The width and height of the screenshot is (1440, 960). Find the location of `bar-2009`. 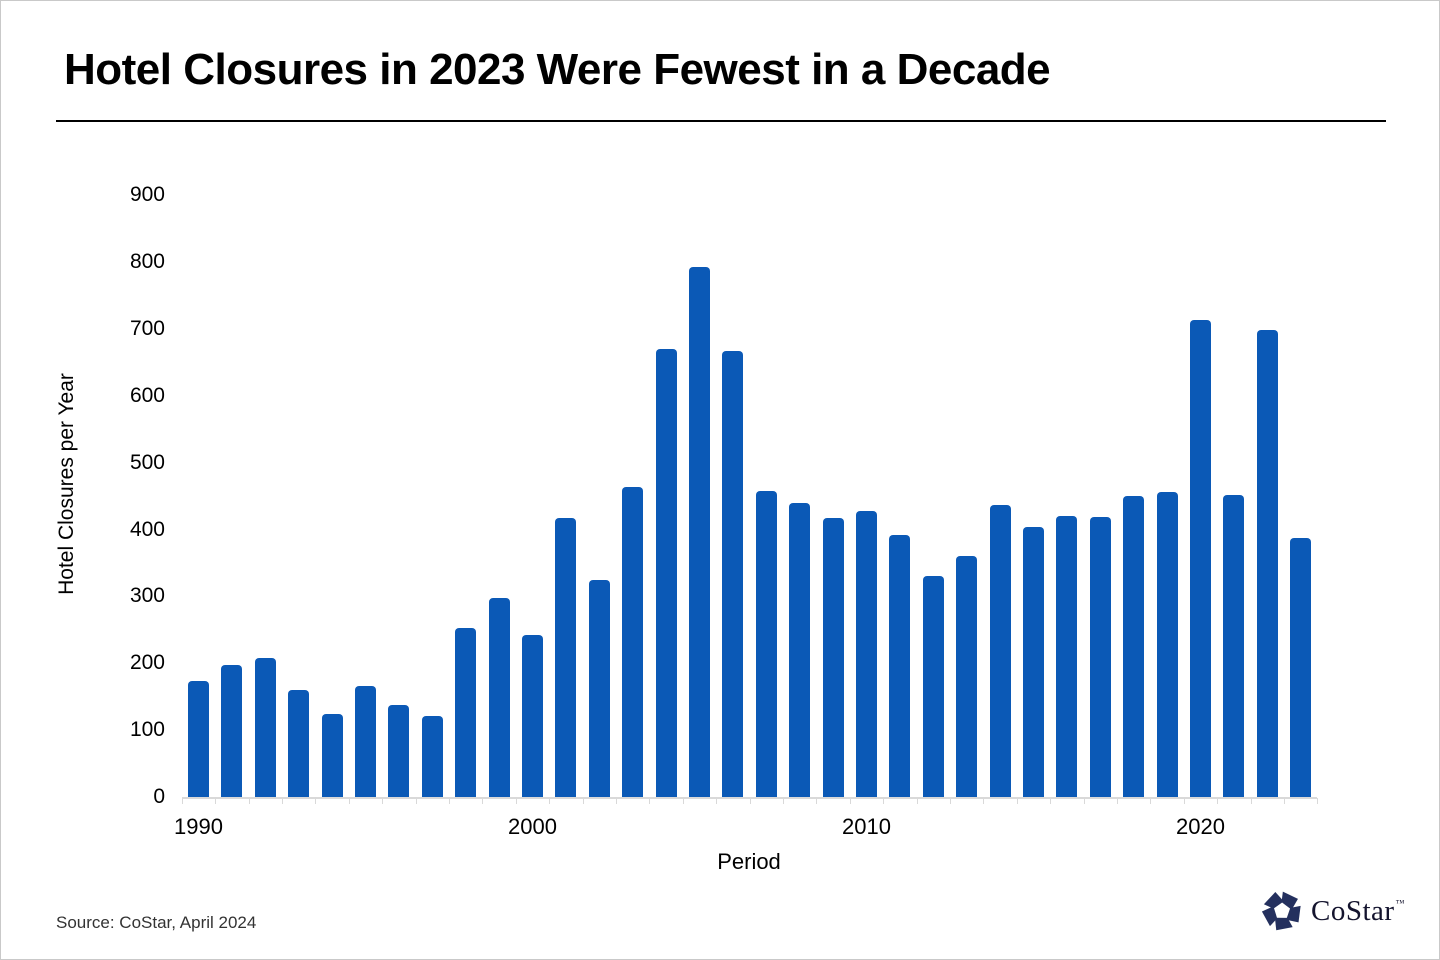

bar-2009 is located at coordinates (833, 657).